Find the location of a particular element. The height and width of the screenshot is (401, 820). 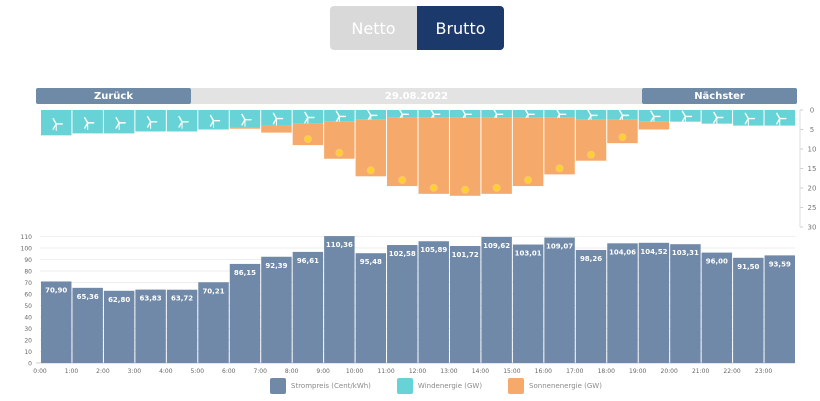

price-value-label: 70,21 is located at coordinates (213, 291).